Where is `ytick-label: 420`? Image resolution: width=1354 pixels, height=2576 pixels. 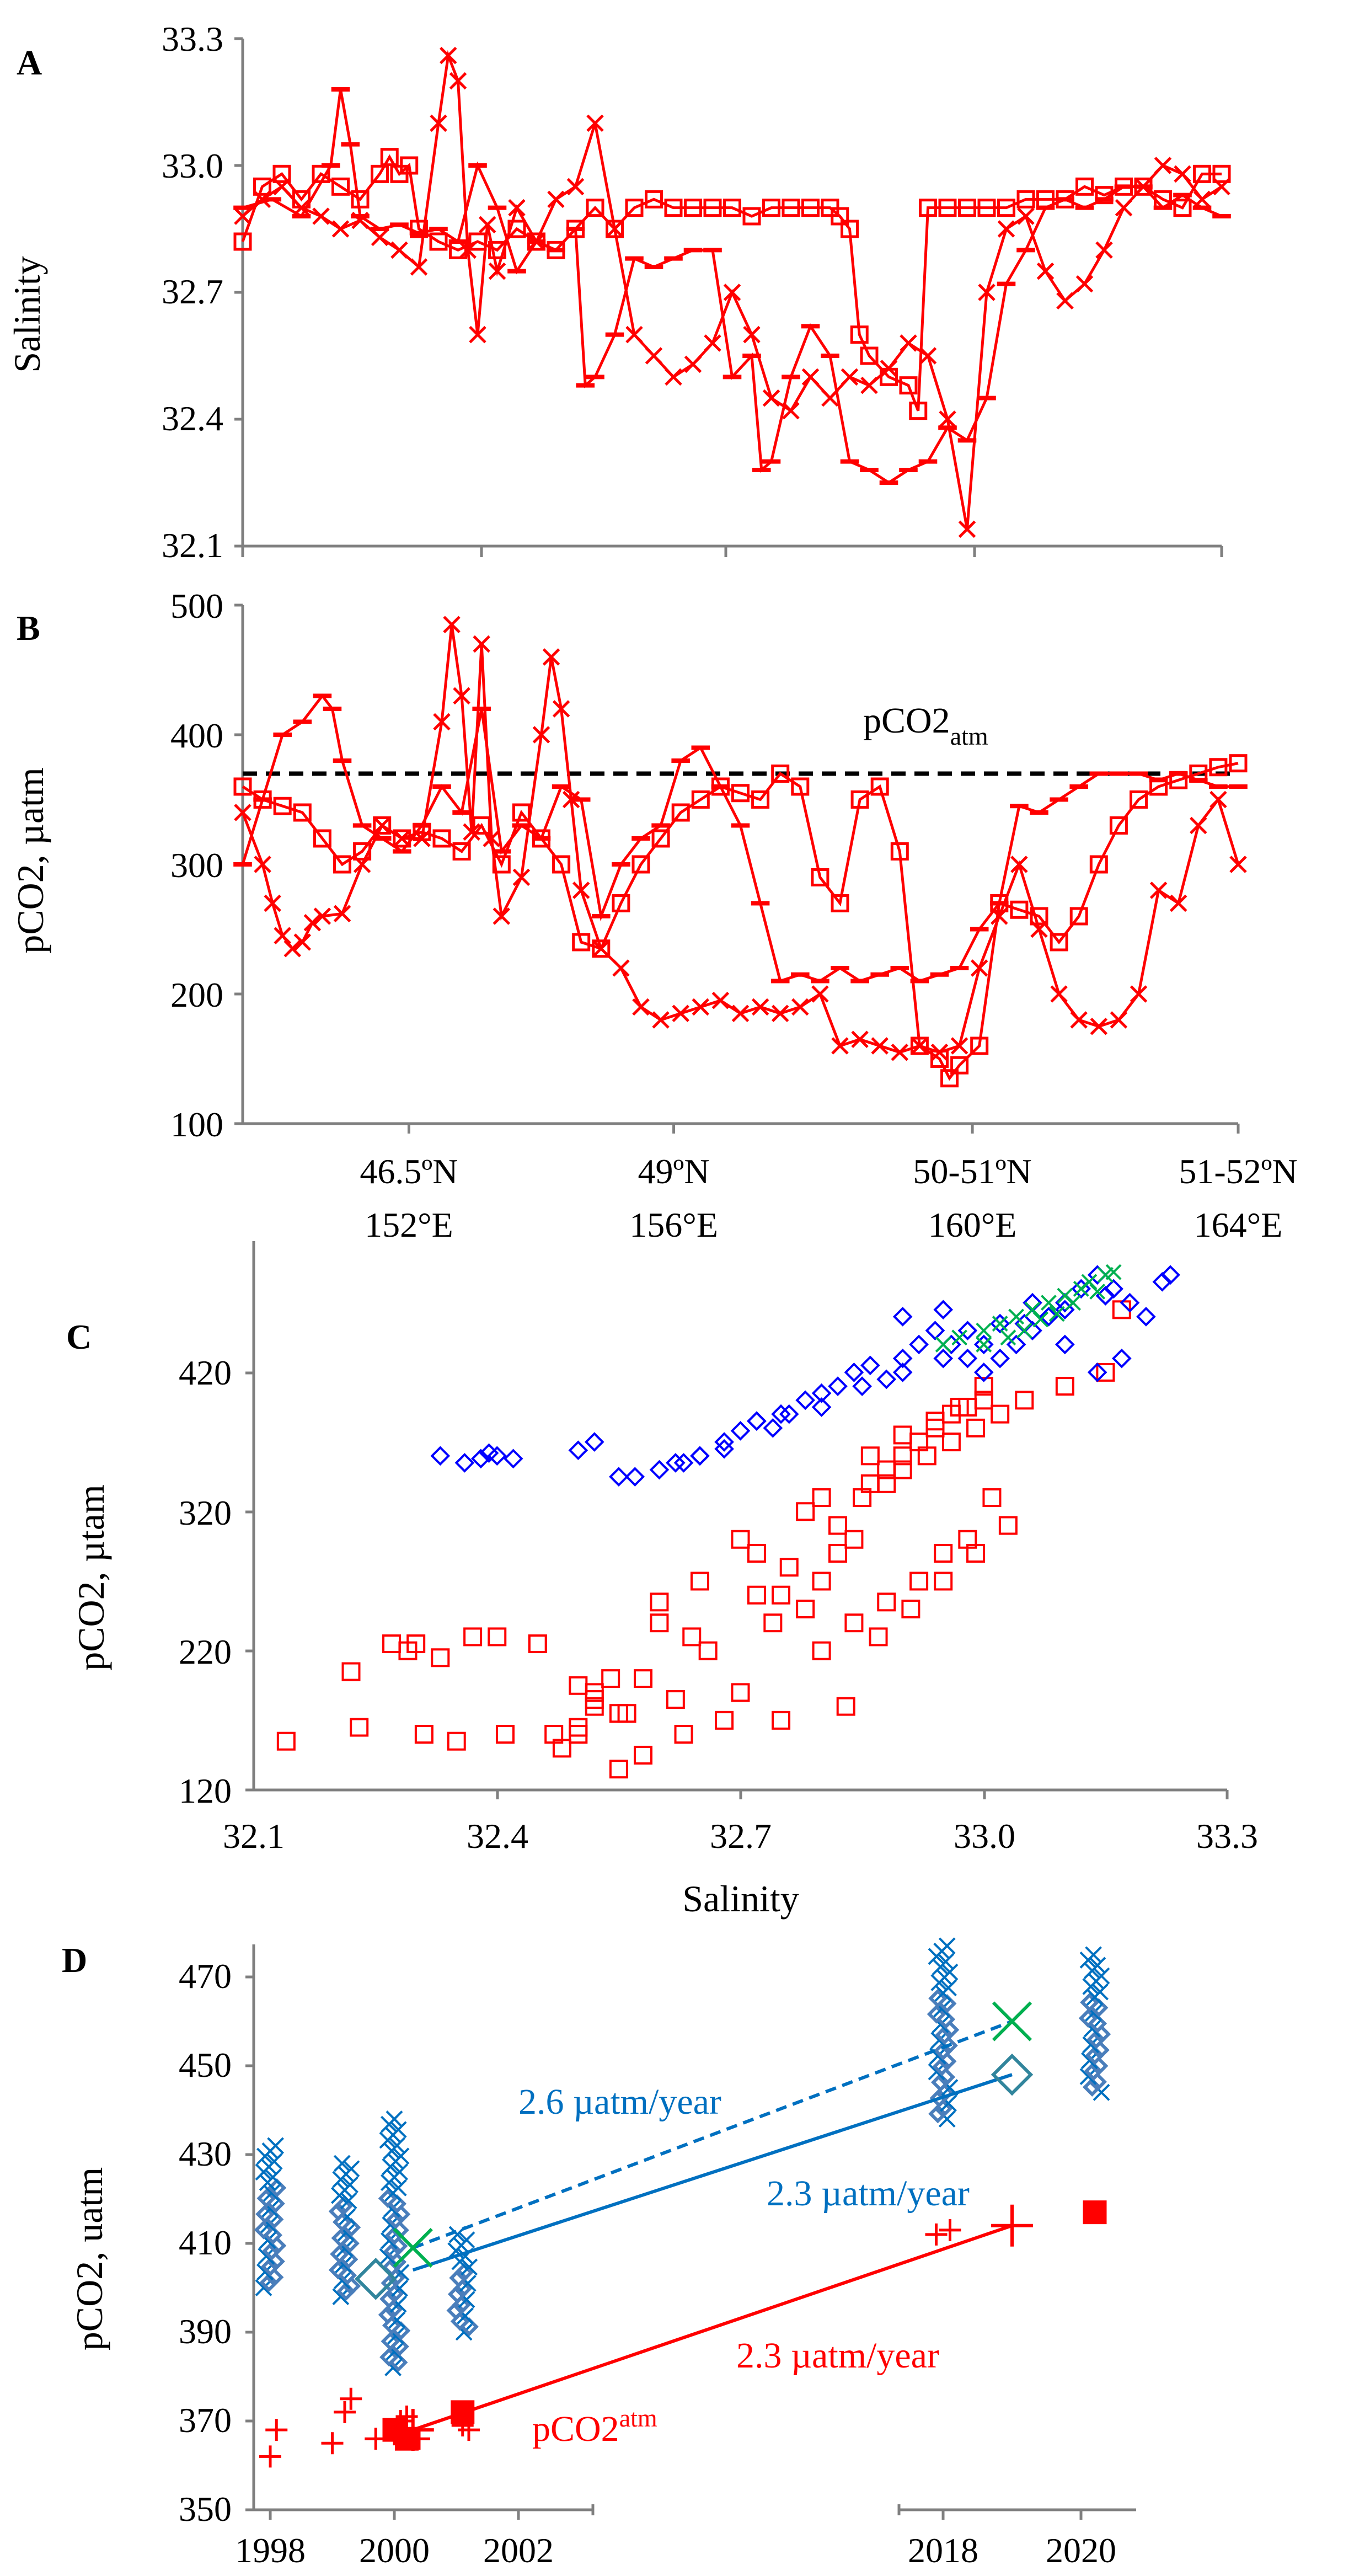
ytick-label: 420 is located at coordinates (205, 1372).